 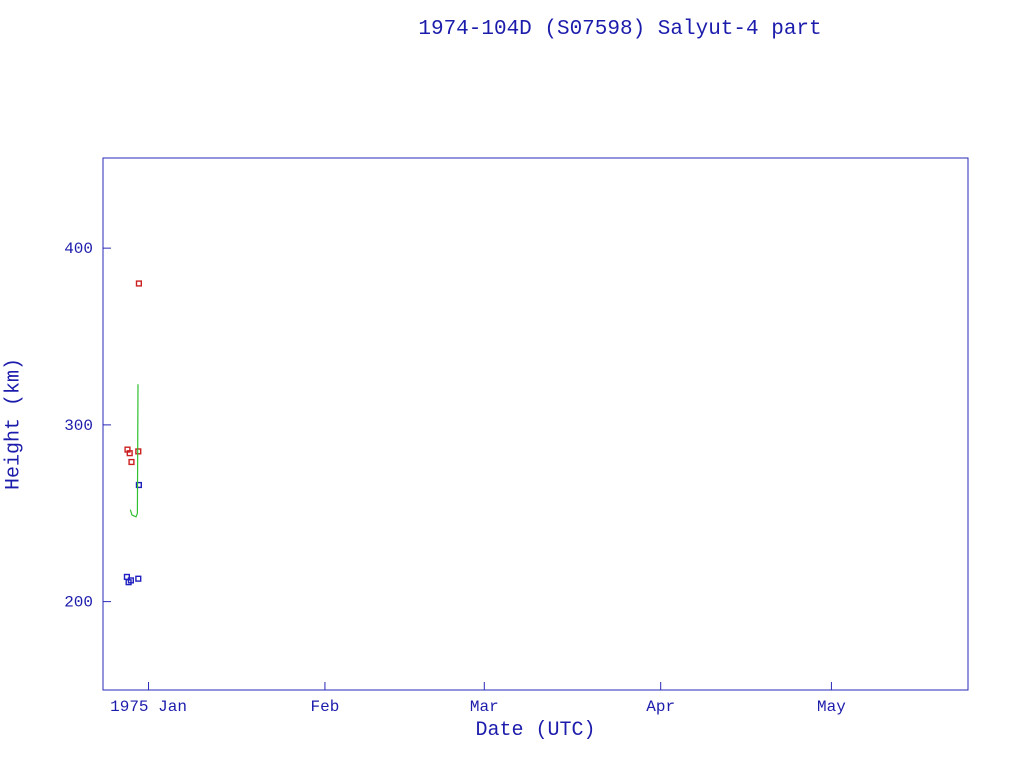 What do you see at coordinates (535, 730) in the screenshot?
I see `x-axis-label: Date (UTC)` at bounding box center [535, 730].